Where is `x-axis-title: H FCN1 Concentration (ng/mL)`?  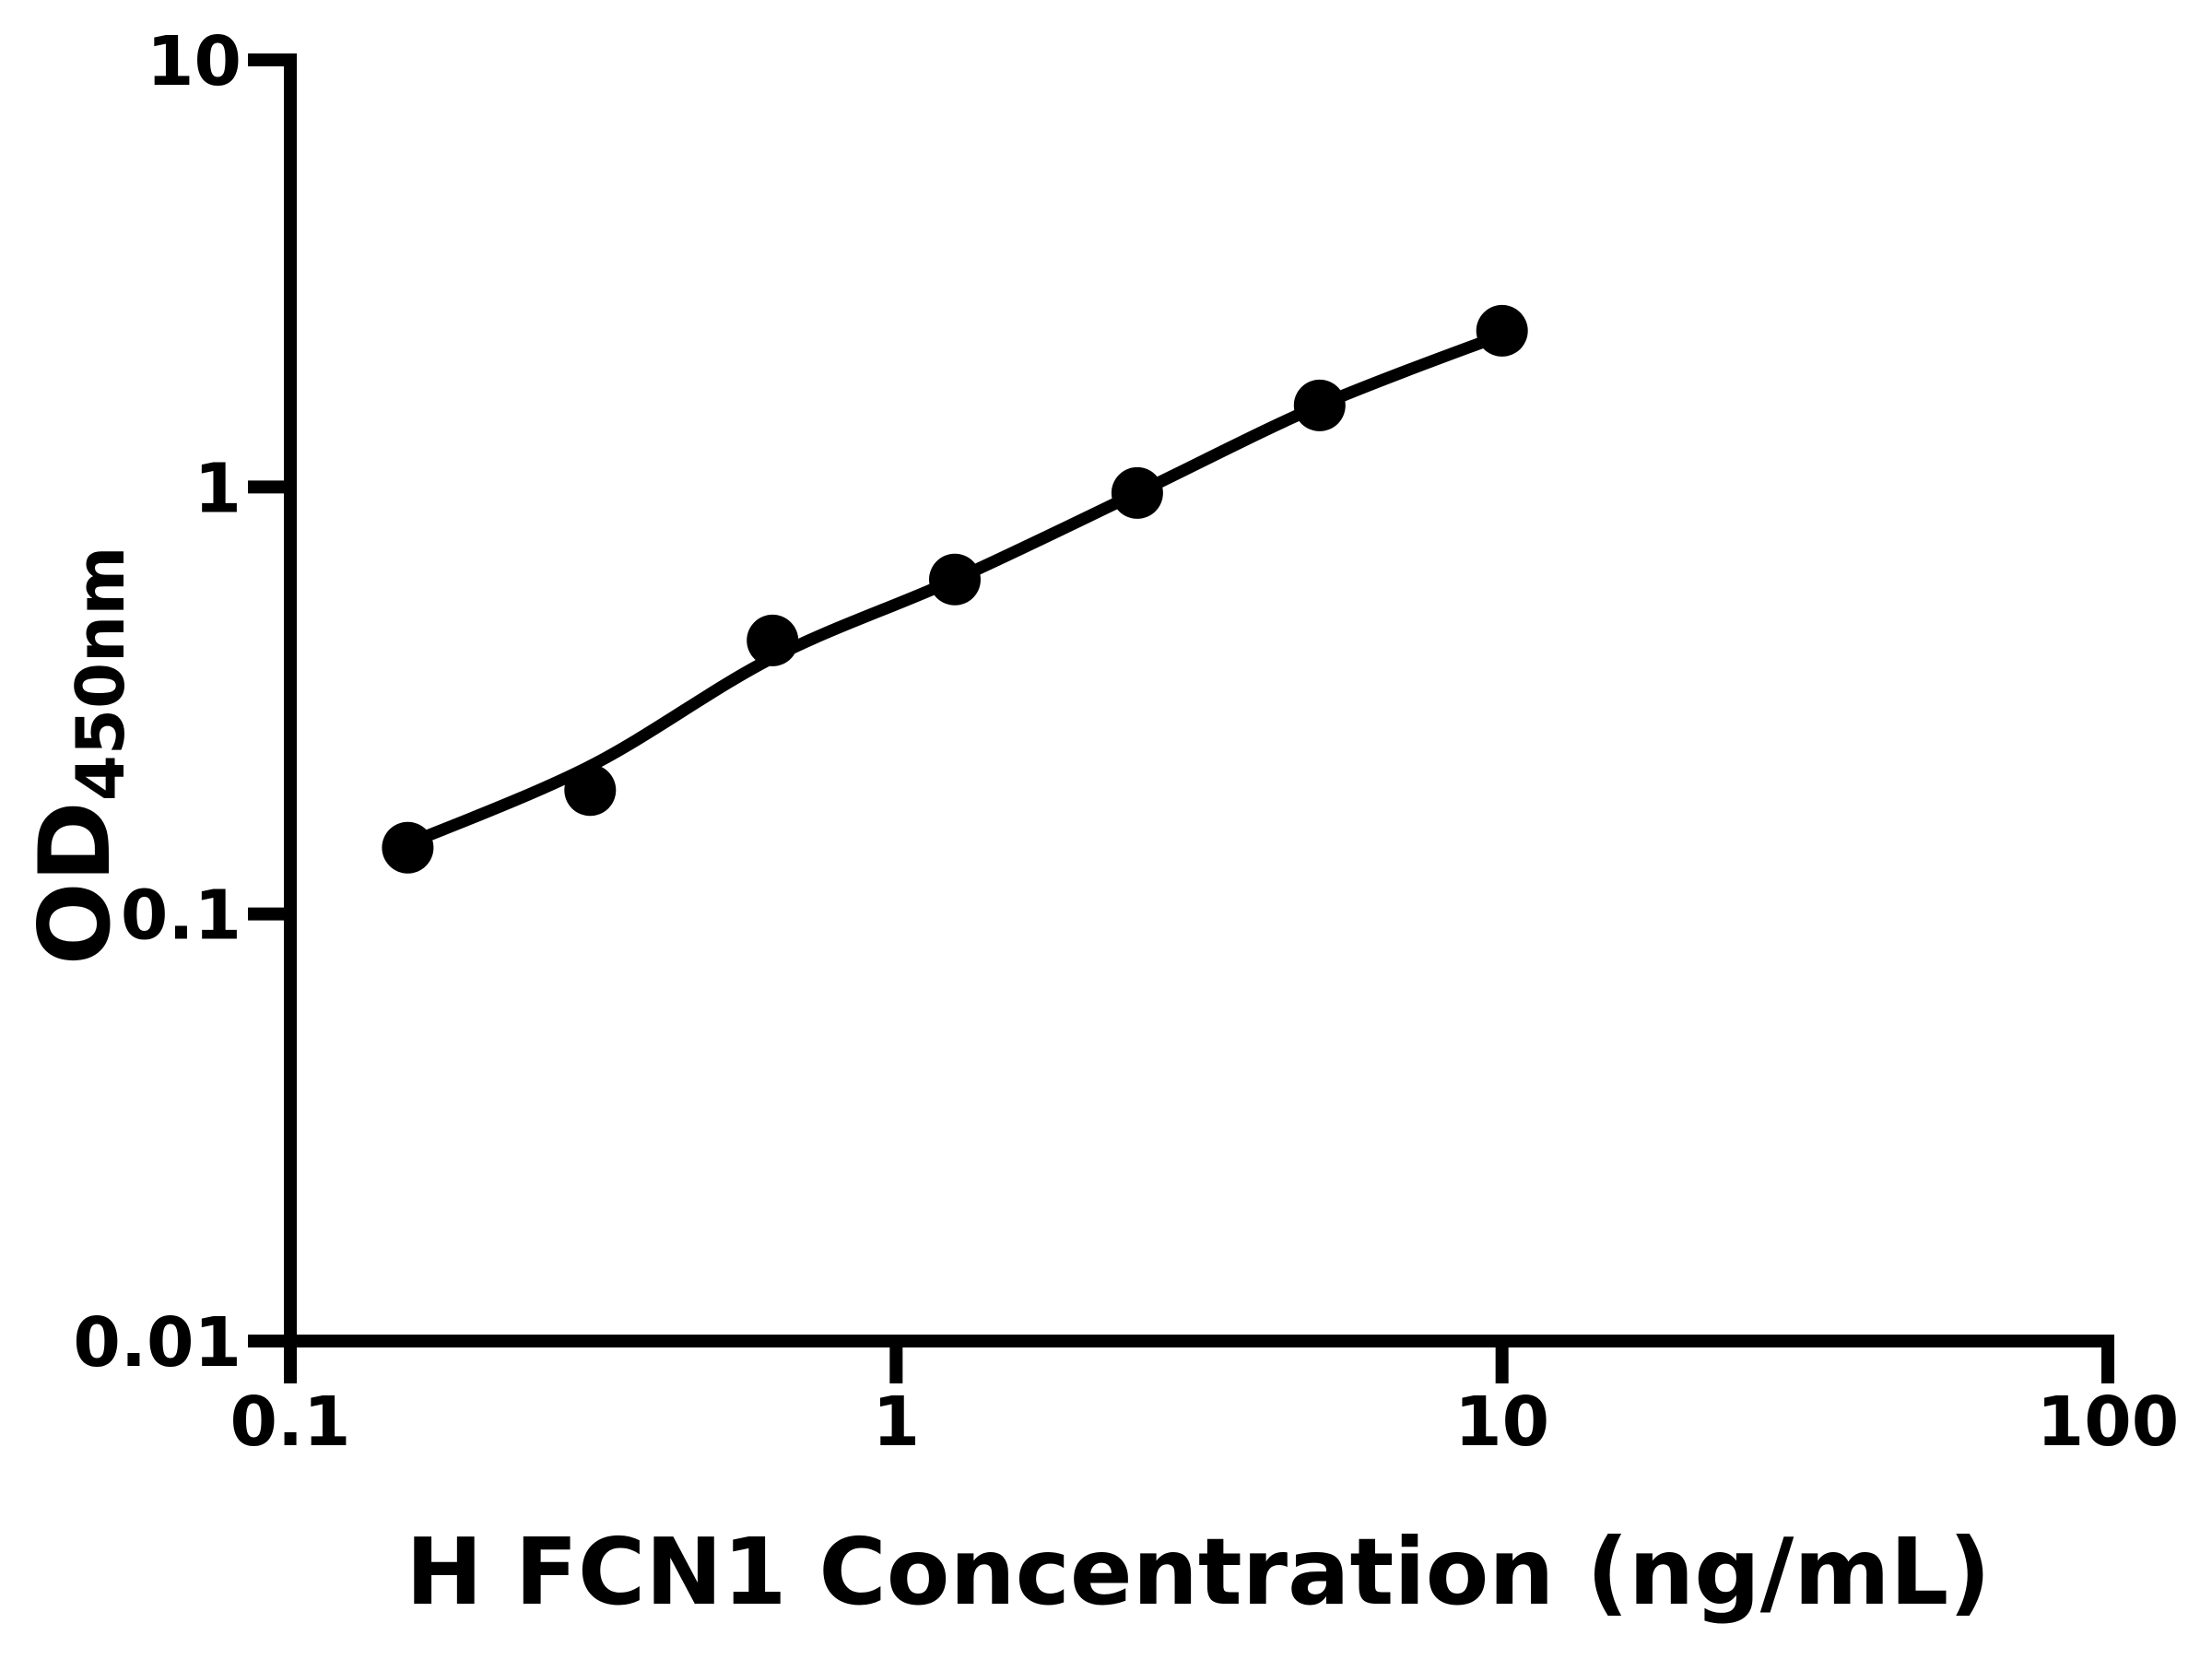 x-axis-title: H FCN1 Concentration (ng/mL) is located at coordinates (1198, 1572).